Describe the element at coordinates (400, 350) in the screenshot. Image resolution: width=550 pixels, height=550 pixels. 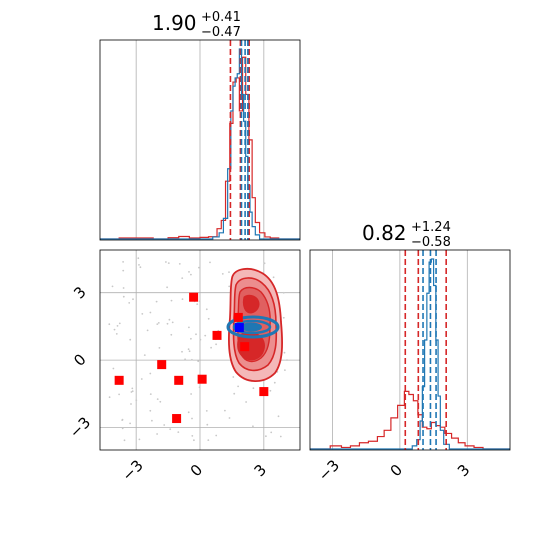
I see `grid-param2` at that location.